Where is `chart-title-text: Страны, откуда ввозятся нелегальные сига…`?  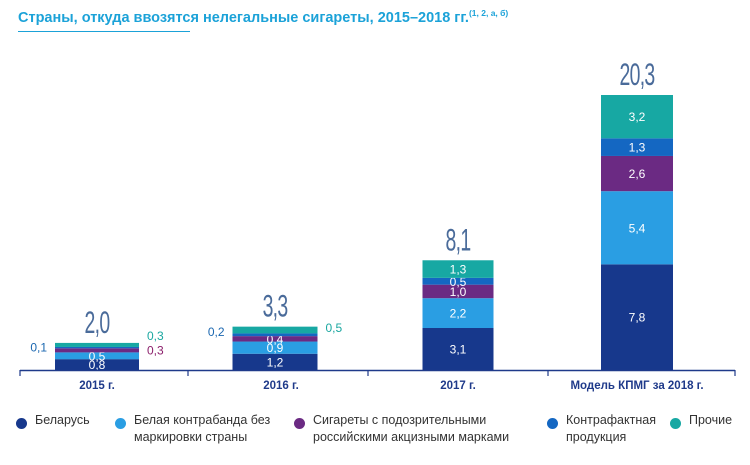
chart-title-text: Страны, откуда ввозятся нелегальные сига… is located at coordinates (243, 18).